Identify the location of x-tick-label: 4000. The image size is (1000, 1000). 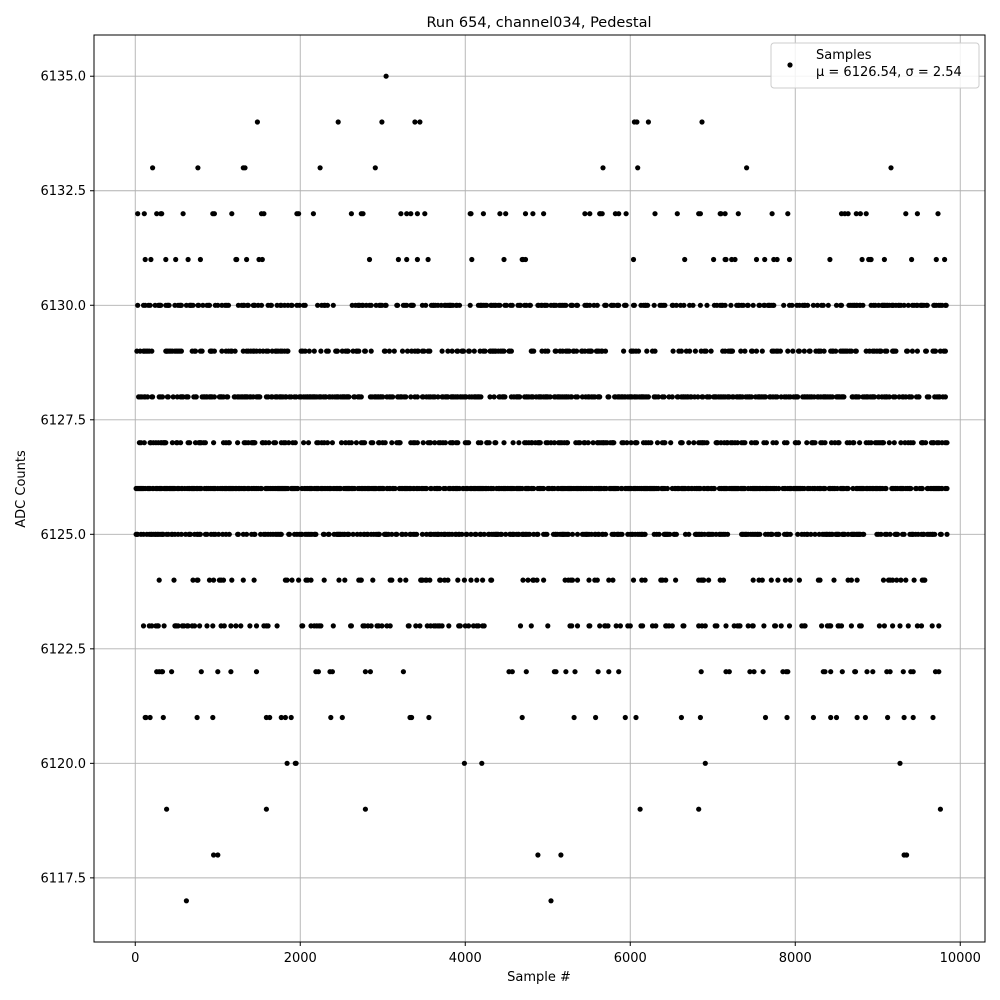
(465, 958).